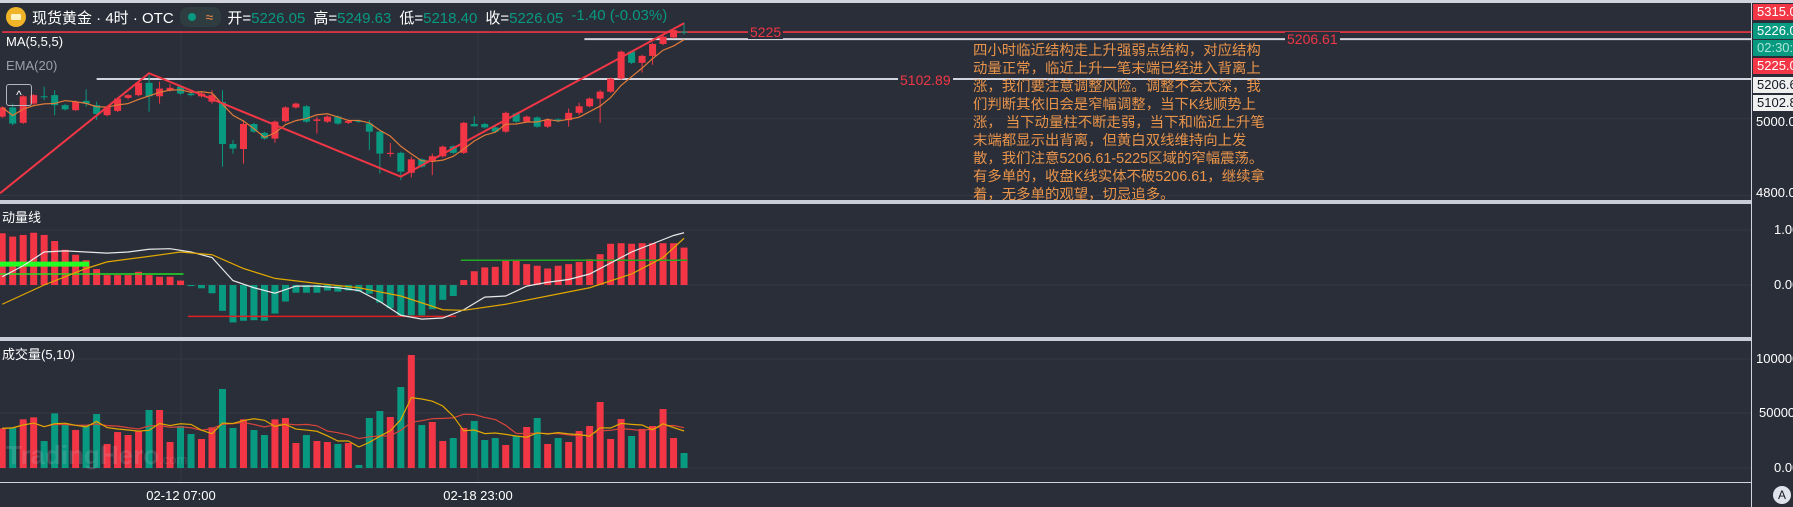 Image resolution: width=1793 pixels, height=507 pixels. I want to click on volume-pane-title: 成交量(5,10), so click(38, 354).